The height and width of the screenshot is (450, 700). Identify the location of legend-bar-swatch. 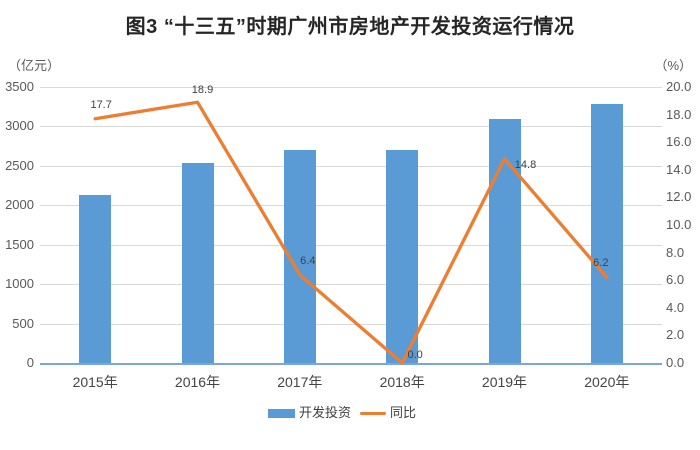
(281, 413).